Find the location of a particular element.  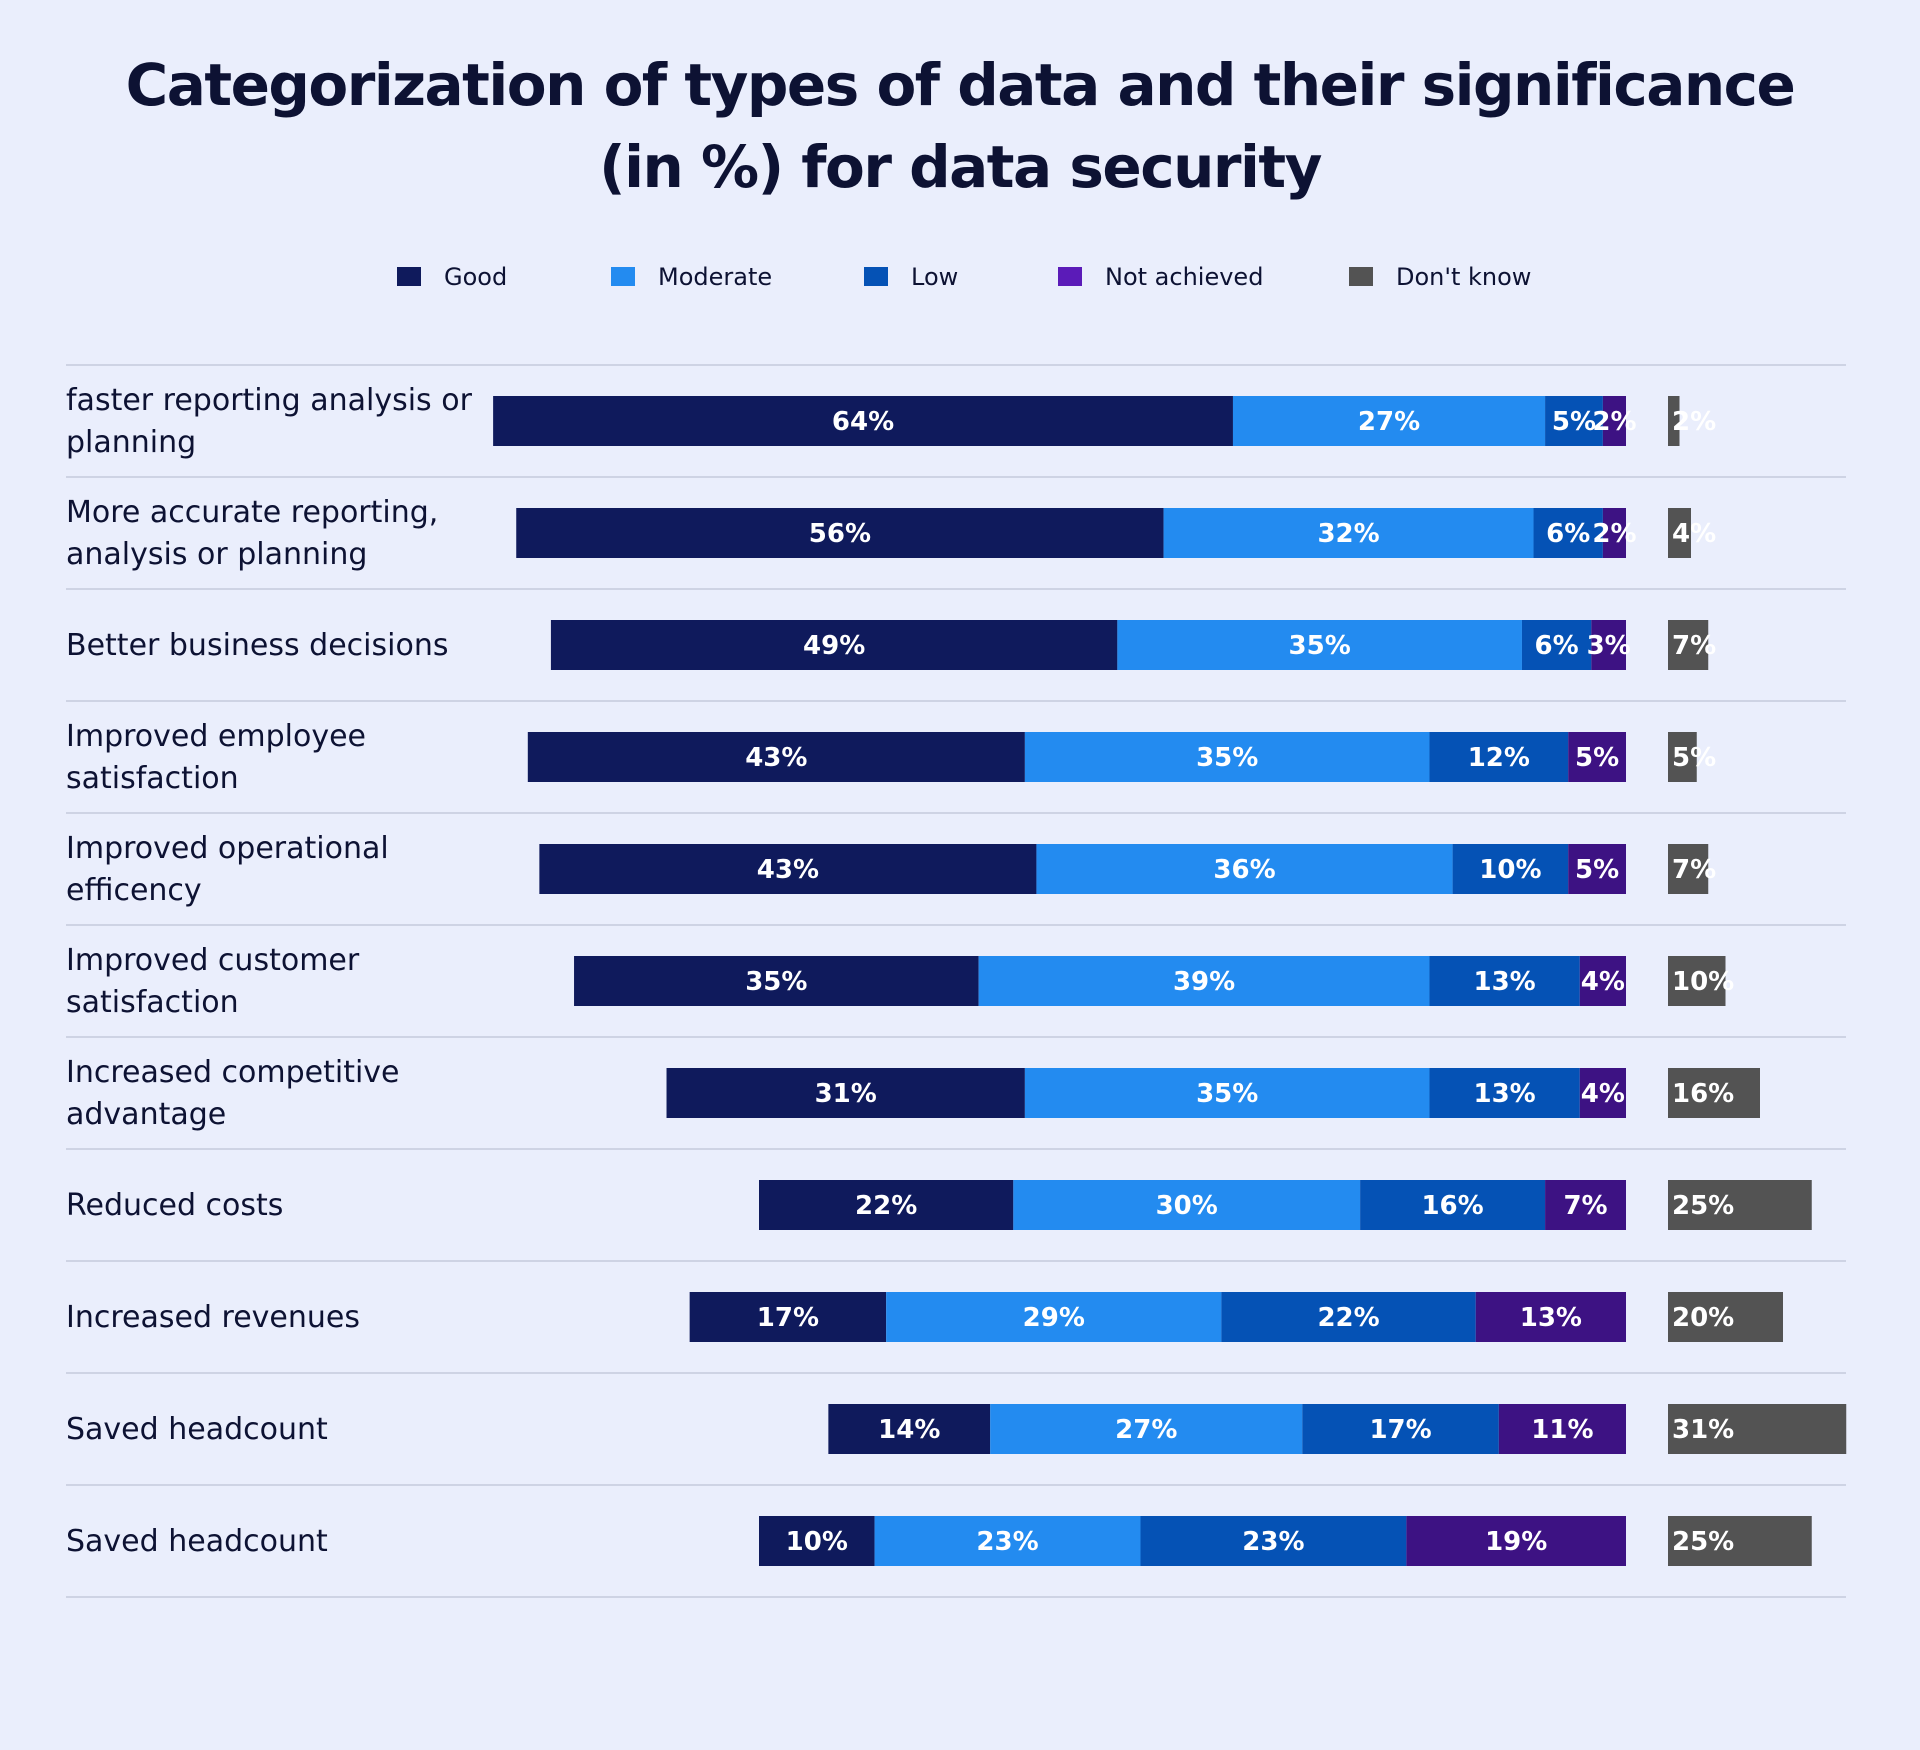

chart-row: Increased revenues 17% 29% 22% 13% 20% is located at coordinates (924, 1317).